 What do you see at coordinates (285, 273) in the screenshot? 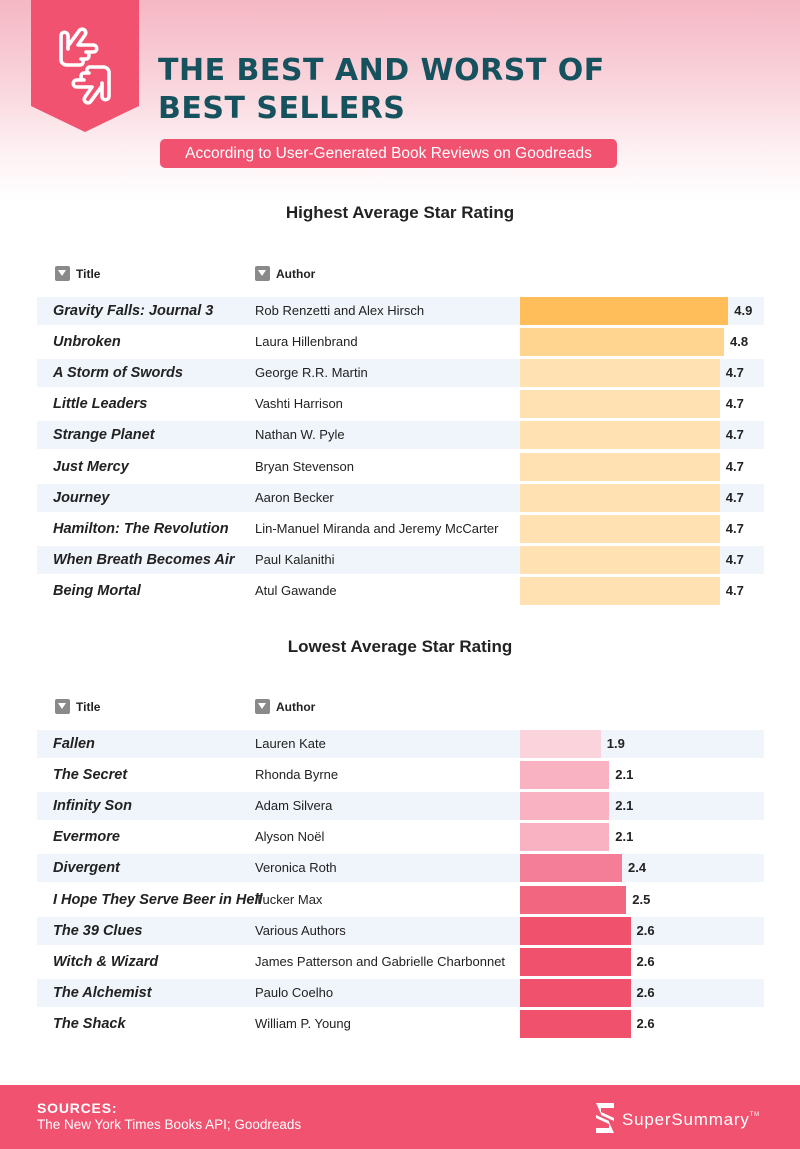
I see `highest-author-column-header: Author` at bounding box center [285, 273].